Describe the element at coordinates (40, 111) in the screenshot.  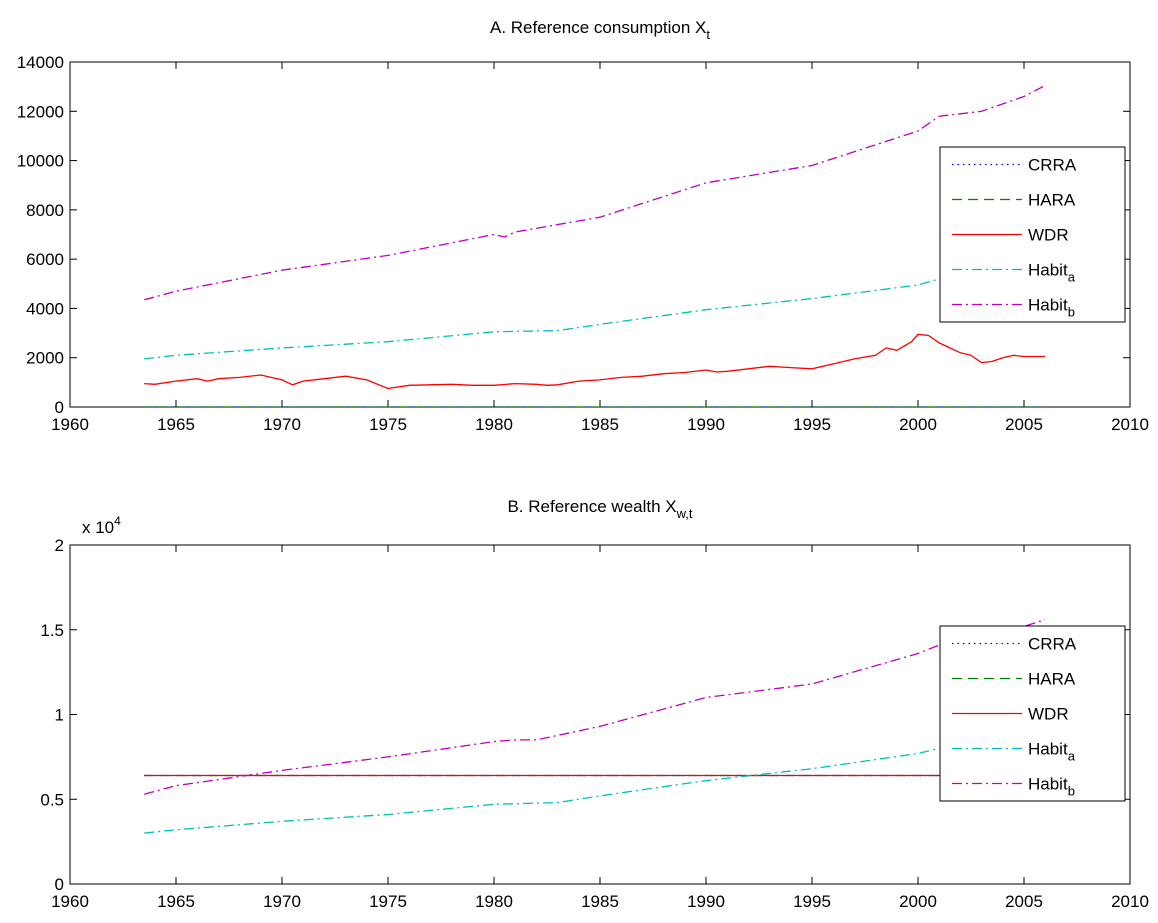
I see `y-tick-label: 12000` at that location.